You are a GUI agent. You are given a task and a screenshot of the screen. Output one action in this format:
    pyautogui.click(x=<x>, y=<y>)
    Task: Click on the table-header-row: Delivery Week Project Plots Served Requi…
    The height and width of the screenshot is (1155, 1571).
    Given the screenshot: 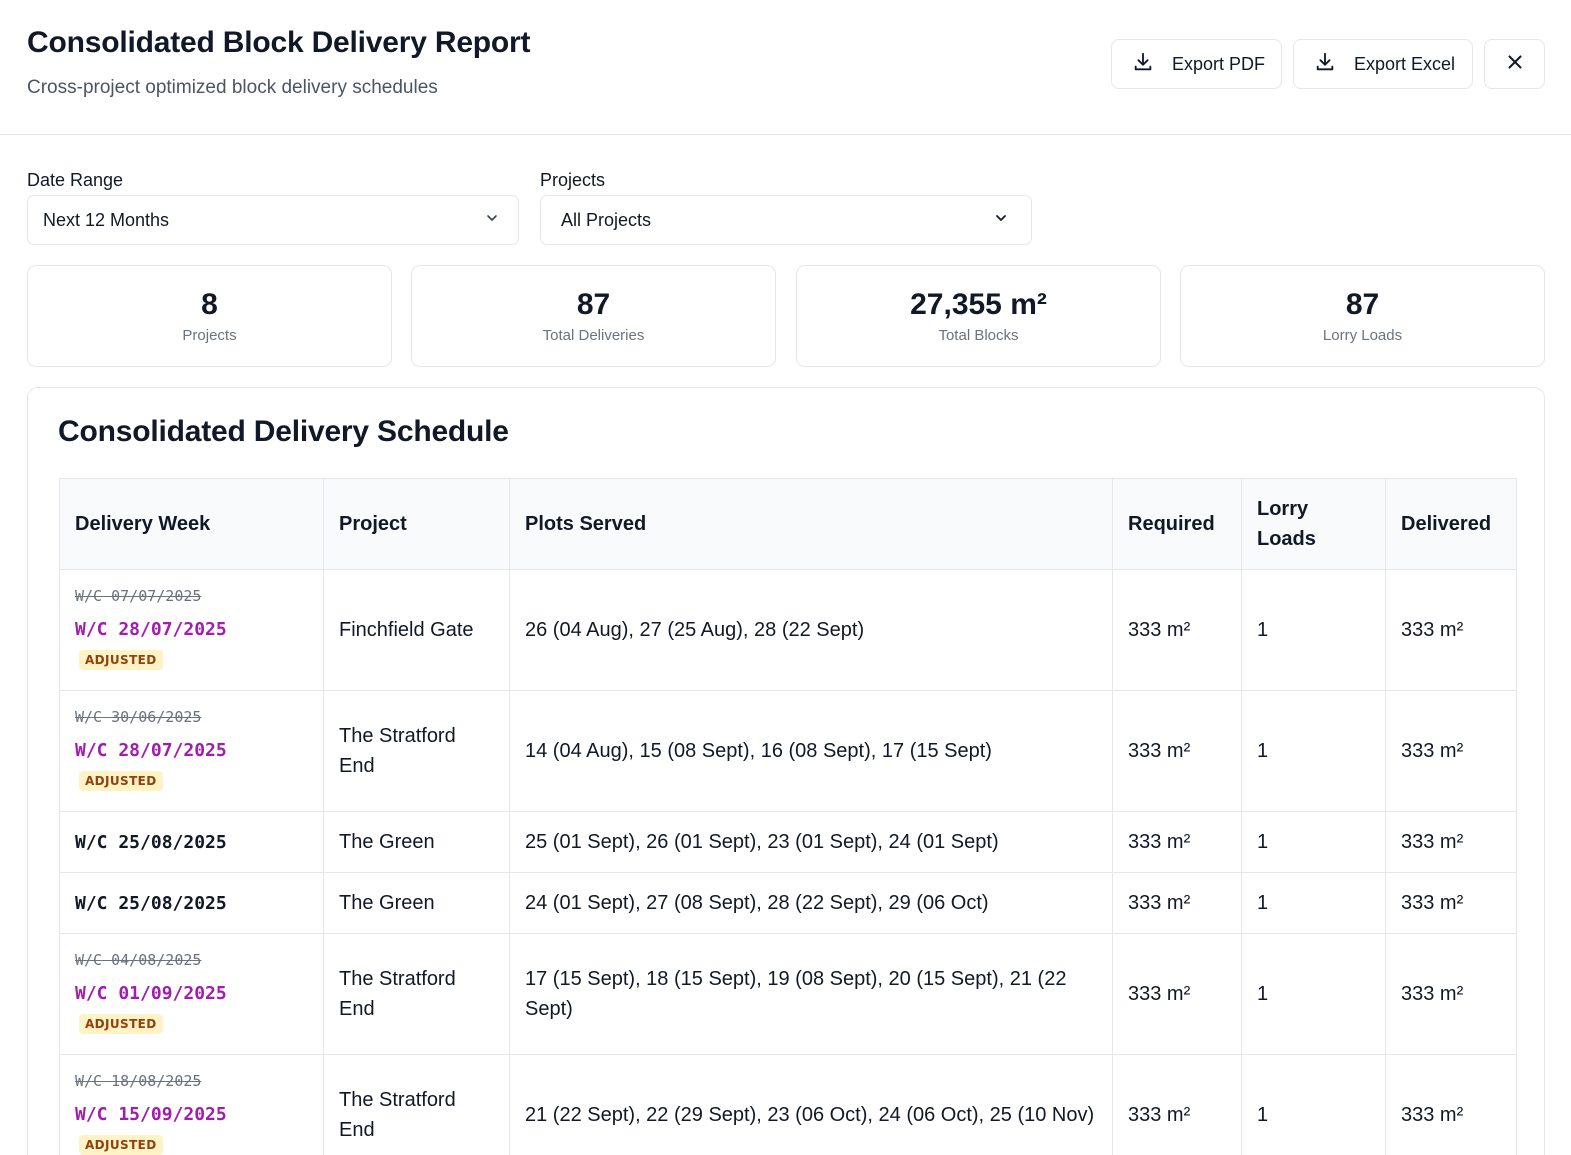 What is the action you would take?
    pyautogui.click(x=788, y=524)
    